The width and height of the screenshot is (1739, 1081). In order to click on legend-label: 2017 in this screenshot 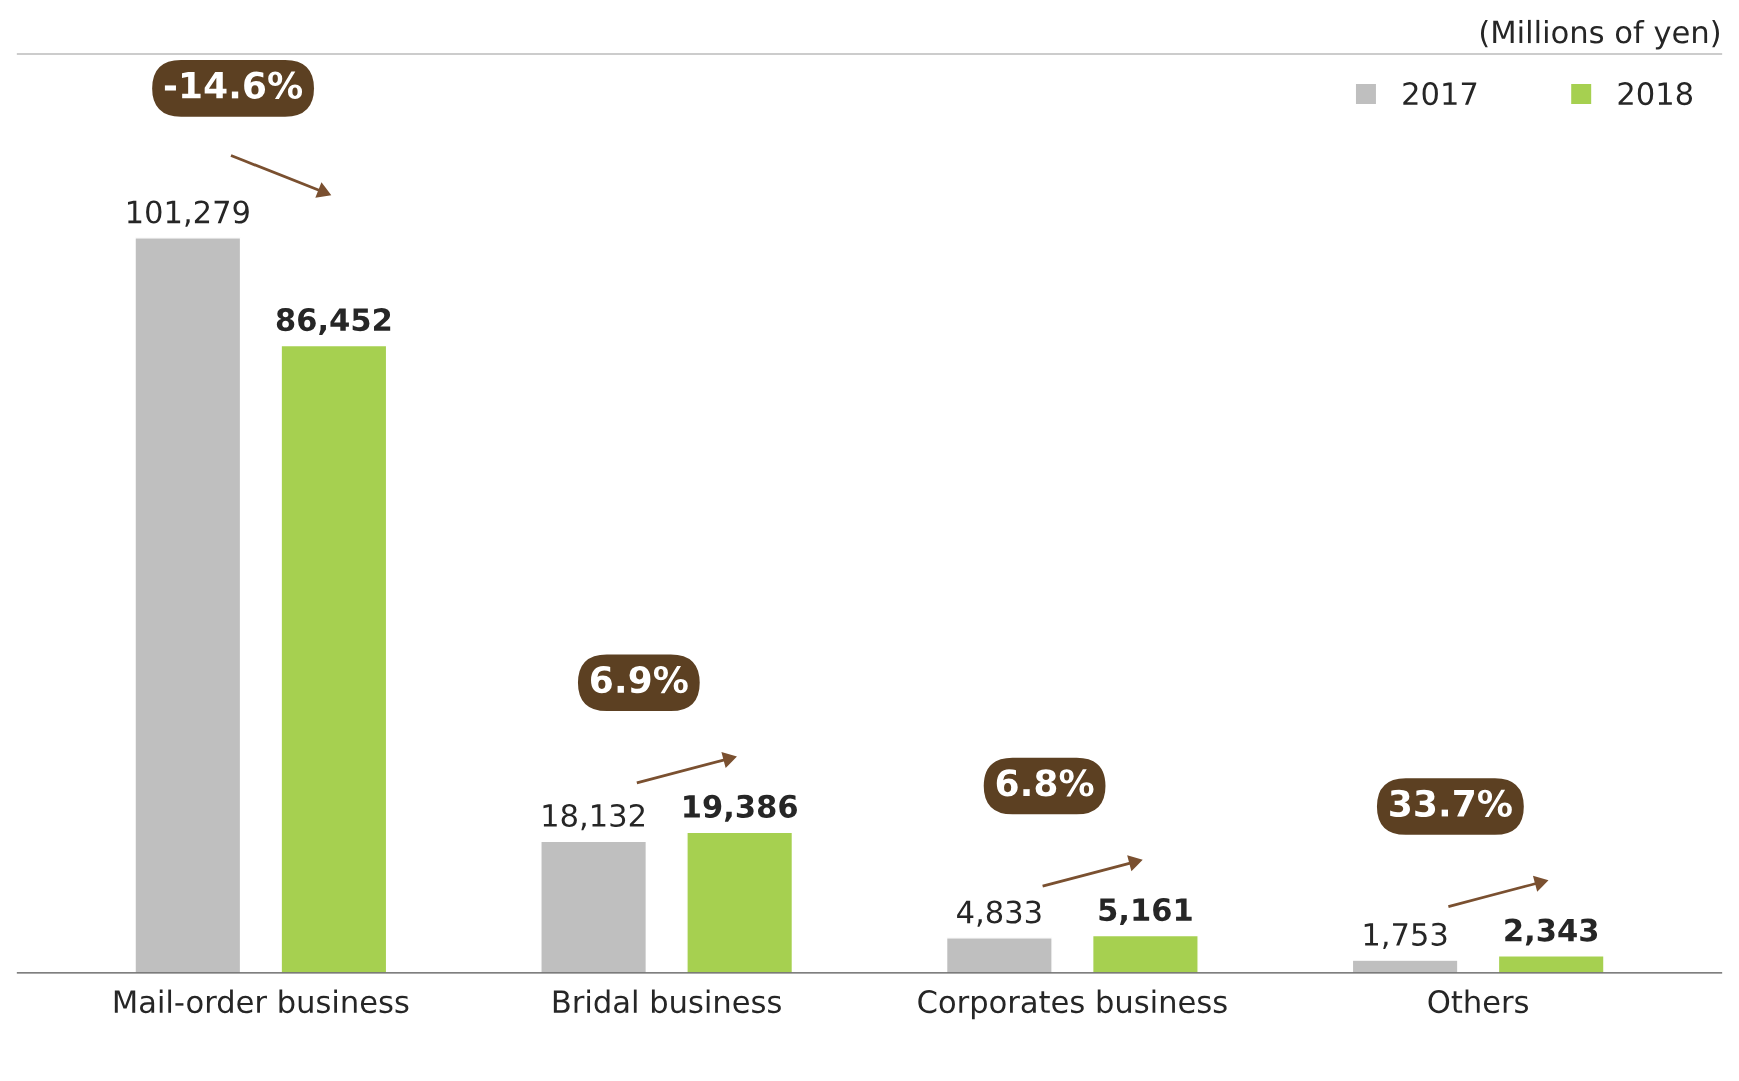, I will do `click(1440, 94)`.